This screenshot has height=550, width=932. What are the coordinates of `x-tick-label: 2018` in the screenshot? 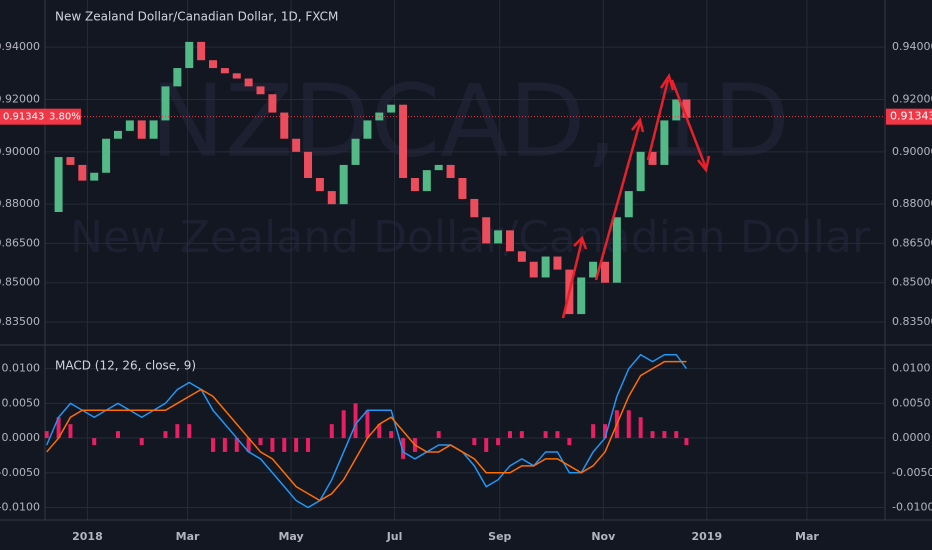 It's located at (87, 536).